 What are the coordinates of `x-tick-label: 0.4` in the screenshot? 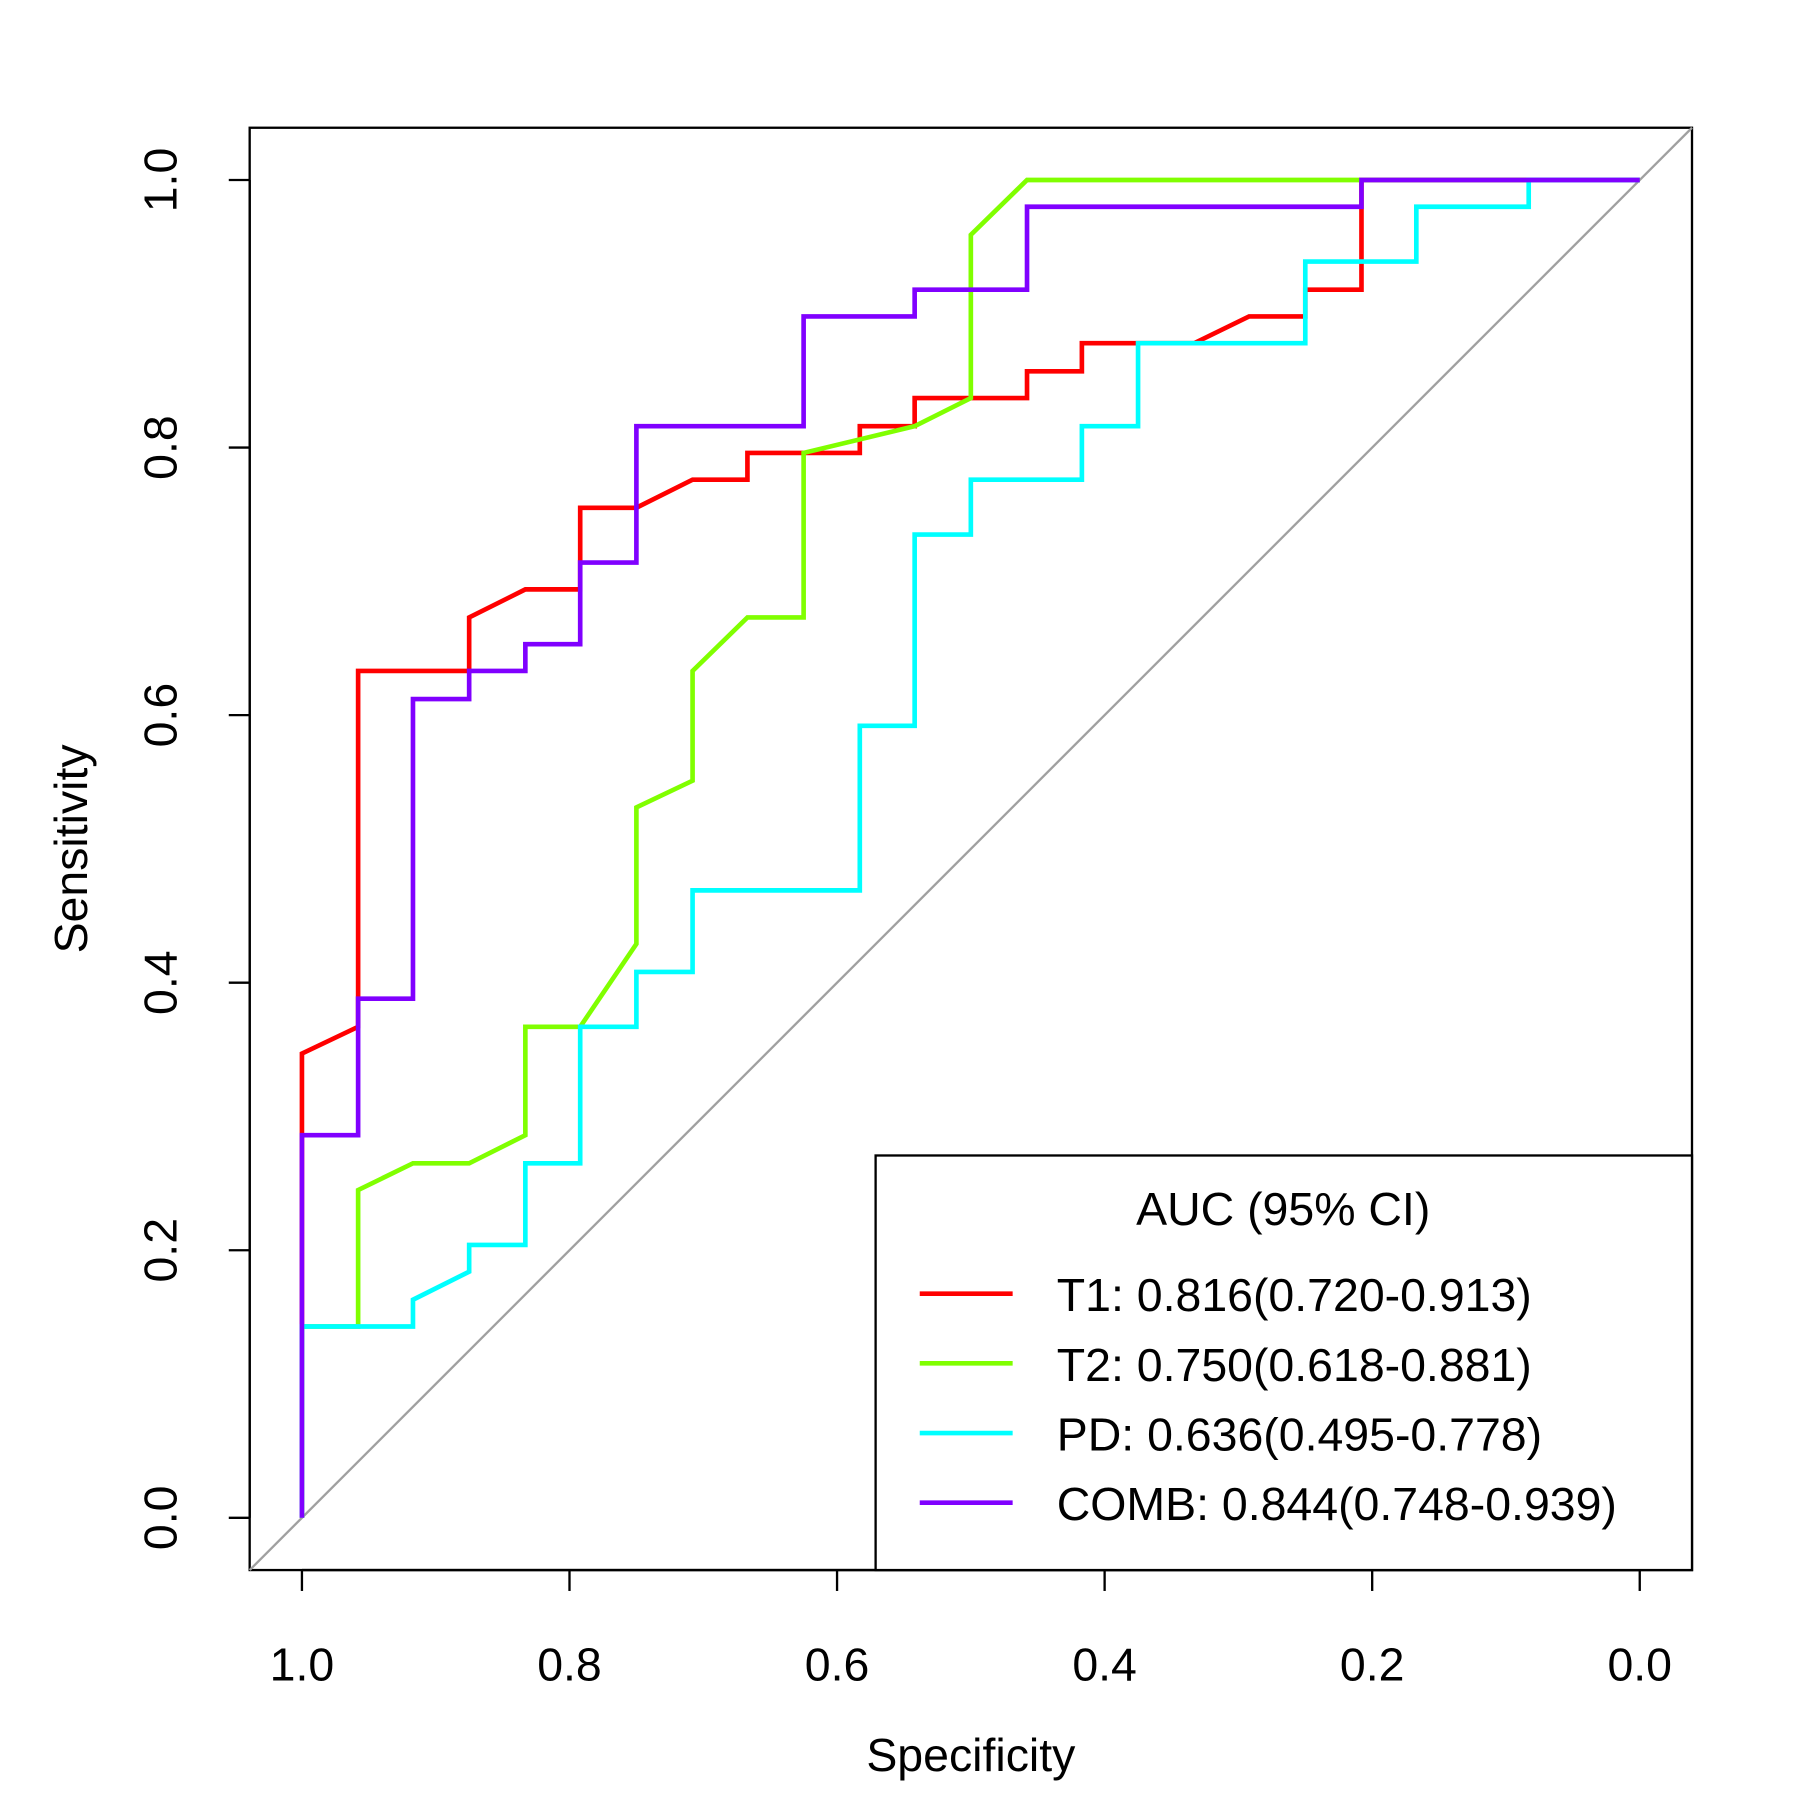 It's located at (1104, 1664).